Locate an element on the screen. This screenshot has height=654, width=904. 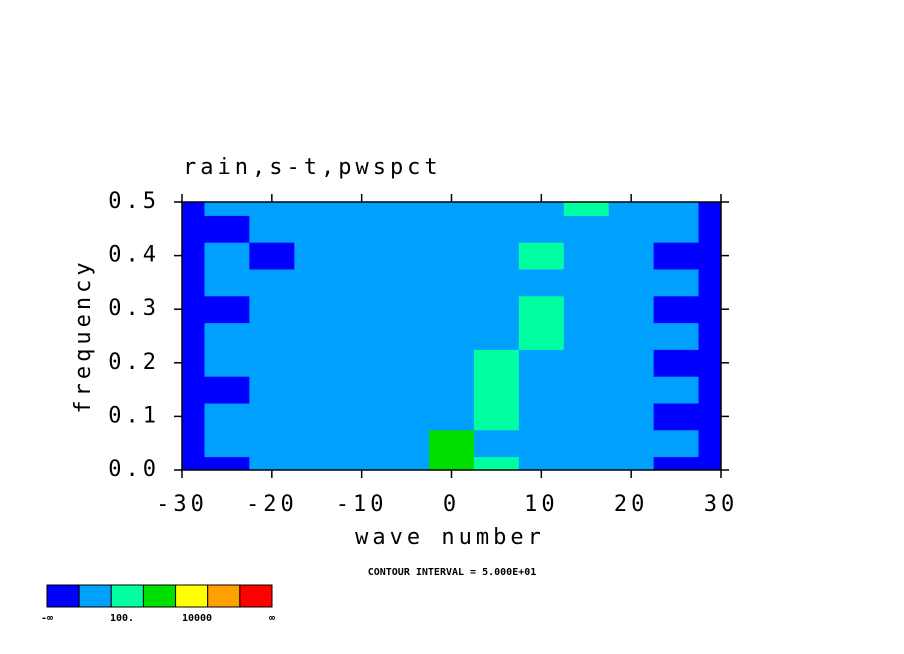
y-tick-label: 0.3 is located at coordinates (134, 308).